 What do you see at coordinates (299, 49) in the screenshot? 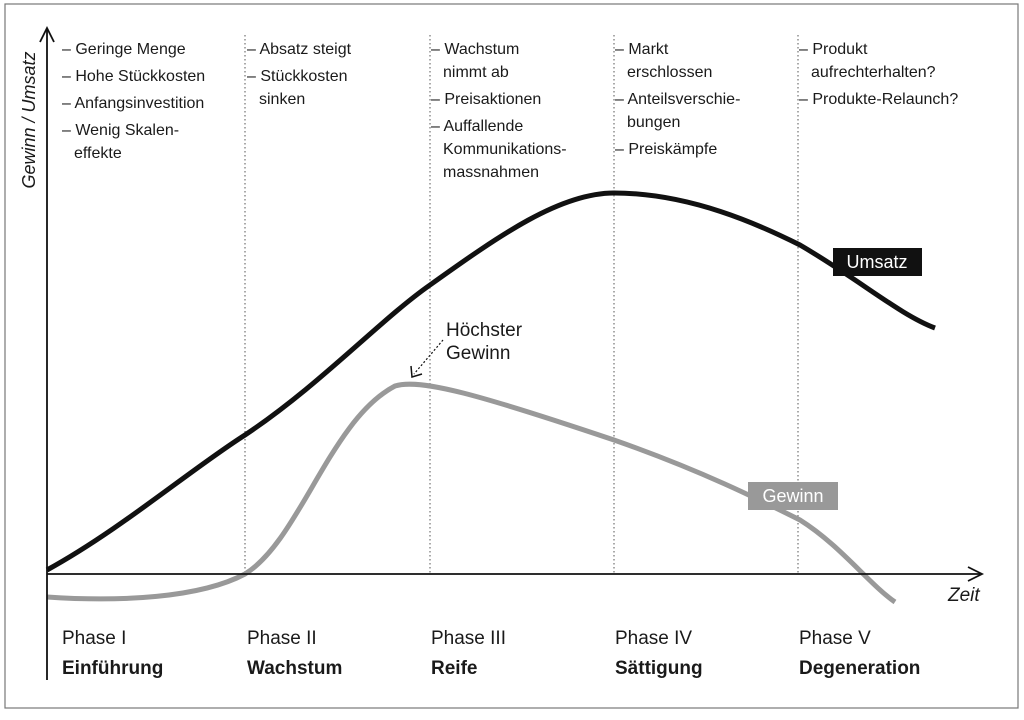
I see `phase-item: – Absatz steigt` at bounding box center [299, 49].